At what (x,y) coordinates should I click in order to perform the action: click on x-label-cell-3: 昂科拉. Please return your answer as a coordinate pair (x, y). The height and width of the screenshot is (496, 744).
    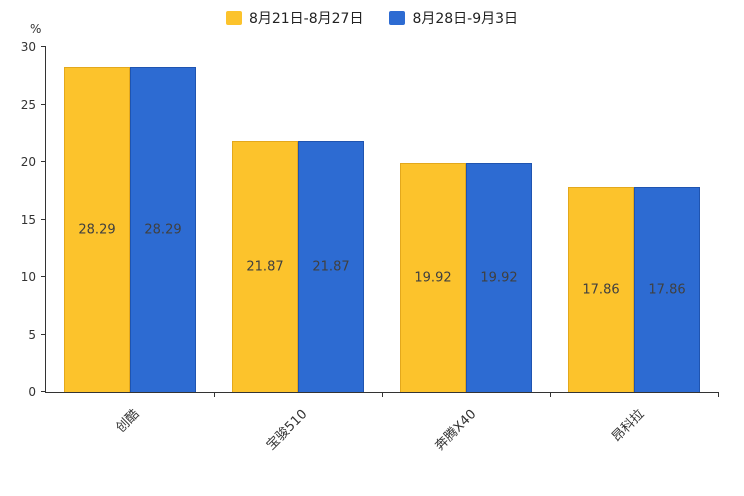
    Looking at the image, I should click on (634, 439).